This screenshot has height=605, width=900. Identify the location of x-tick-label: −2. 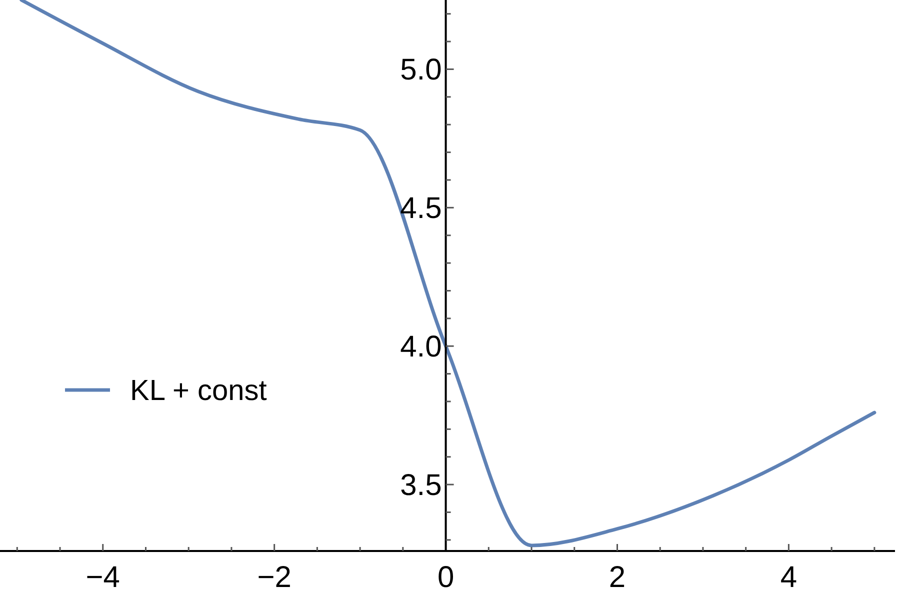
(274, 577).